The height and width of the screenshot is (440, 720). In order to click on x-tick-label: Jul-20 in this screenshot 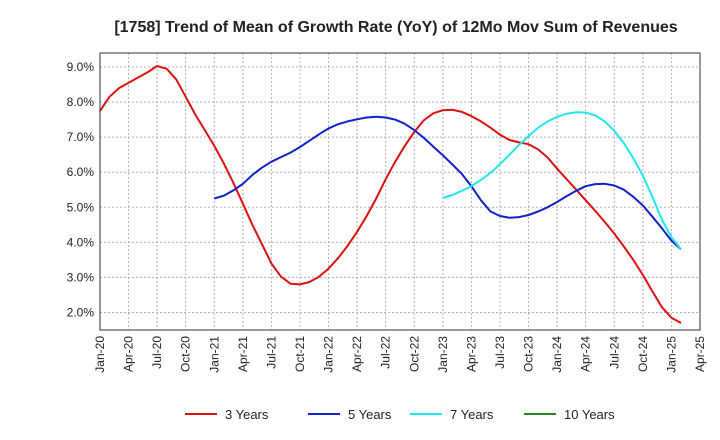, I will do `click(157, 352)`.